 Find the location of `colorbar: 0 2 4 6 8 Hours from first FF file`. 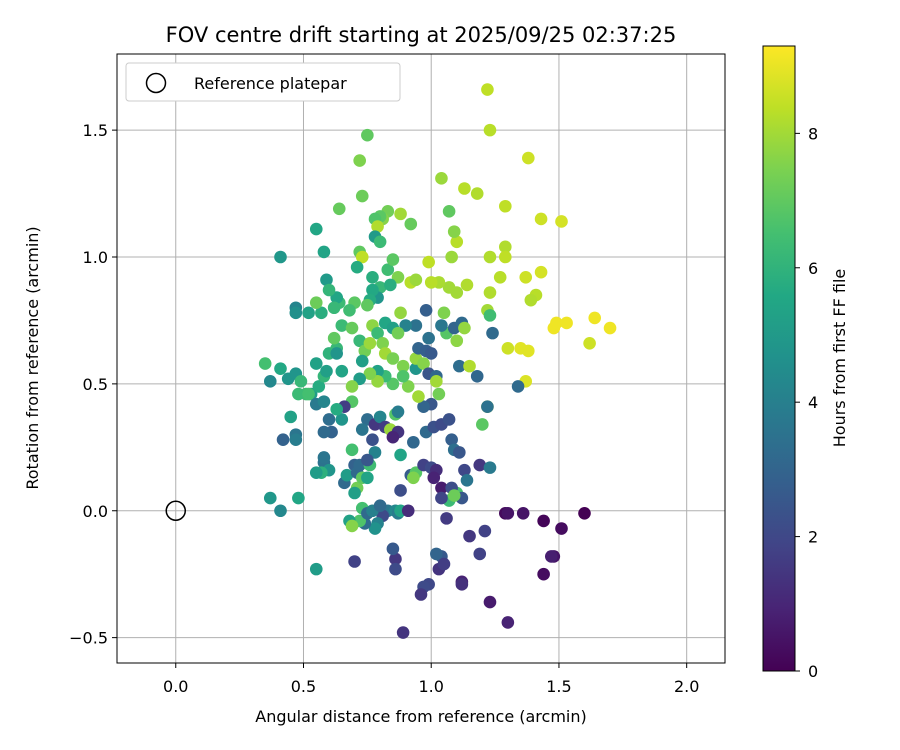

colorbar: 0 2 4 6 8 Hours from first FF file is located at coordinates (805, 363).